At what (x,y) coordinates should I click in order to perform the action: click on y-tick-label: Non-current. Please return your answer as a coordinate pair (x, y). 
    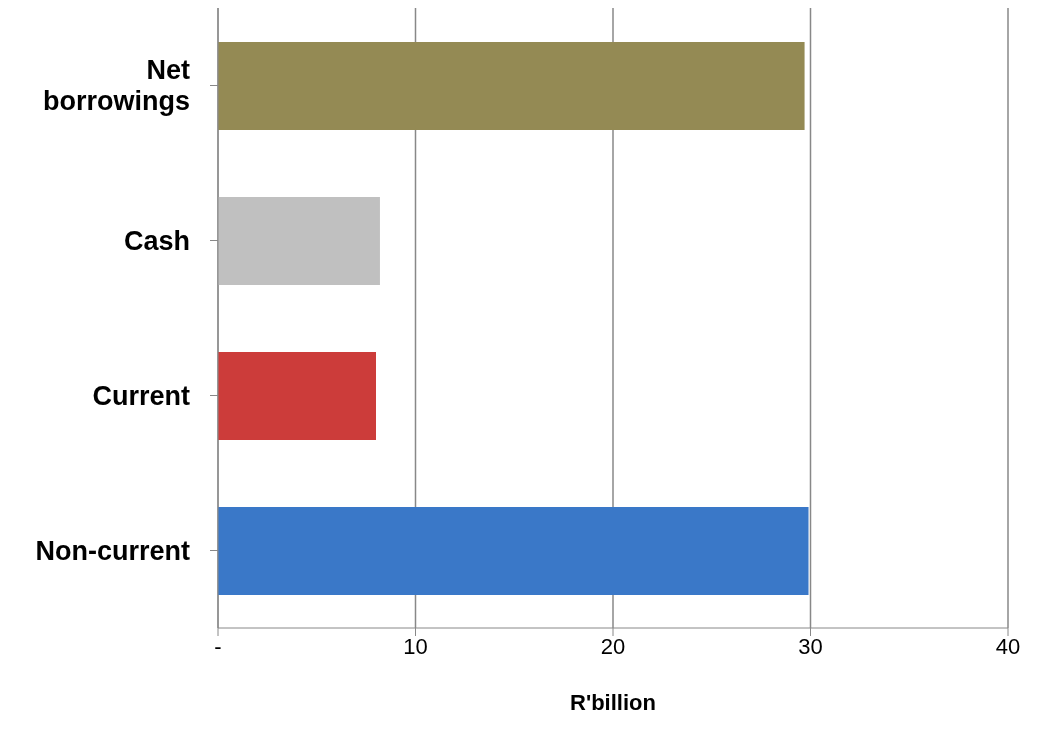
    Looking at the image, I should click on (113, 550).